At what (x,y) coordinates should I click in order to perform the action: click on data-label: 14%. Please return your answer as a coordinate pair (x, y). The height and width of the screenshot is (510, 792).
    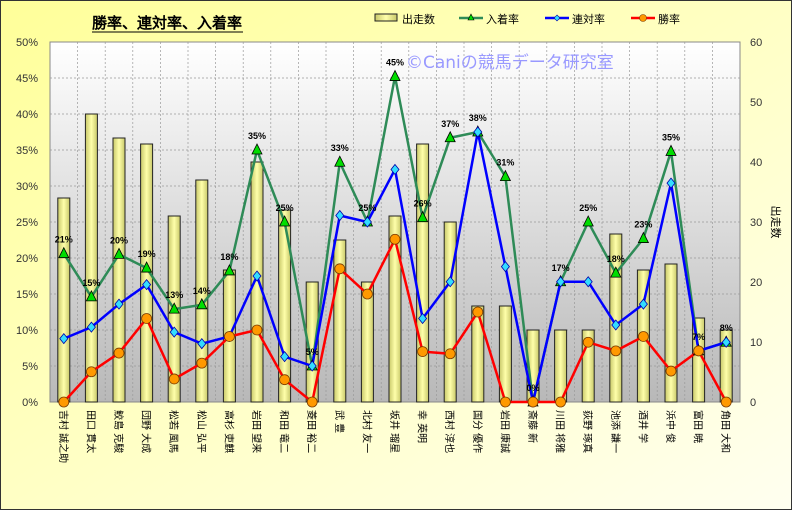
    Looking at the image, I should click on (202, 291).